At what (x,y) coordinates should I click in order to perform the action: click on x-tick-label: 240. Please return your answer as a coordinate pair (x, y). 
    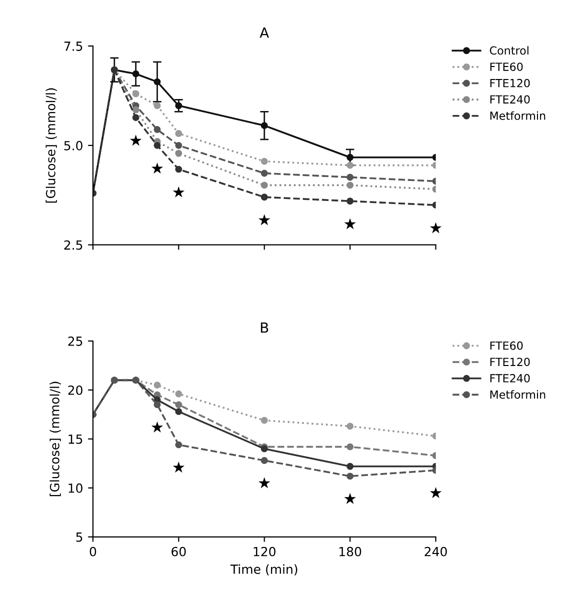
    Looking at the image, I should click on (435, 551).